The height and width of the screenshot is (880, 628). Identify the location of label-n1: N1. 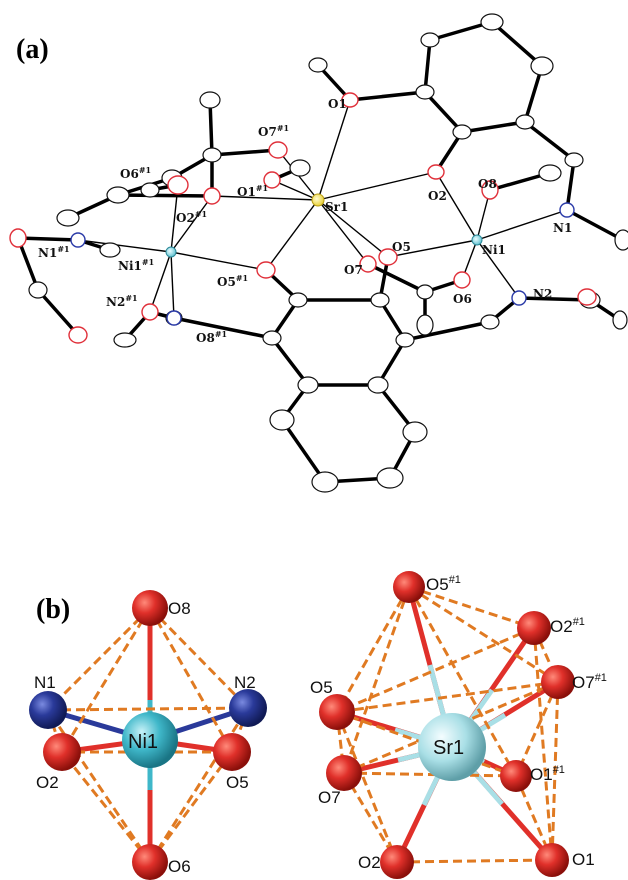
(562, 228).